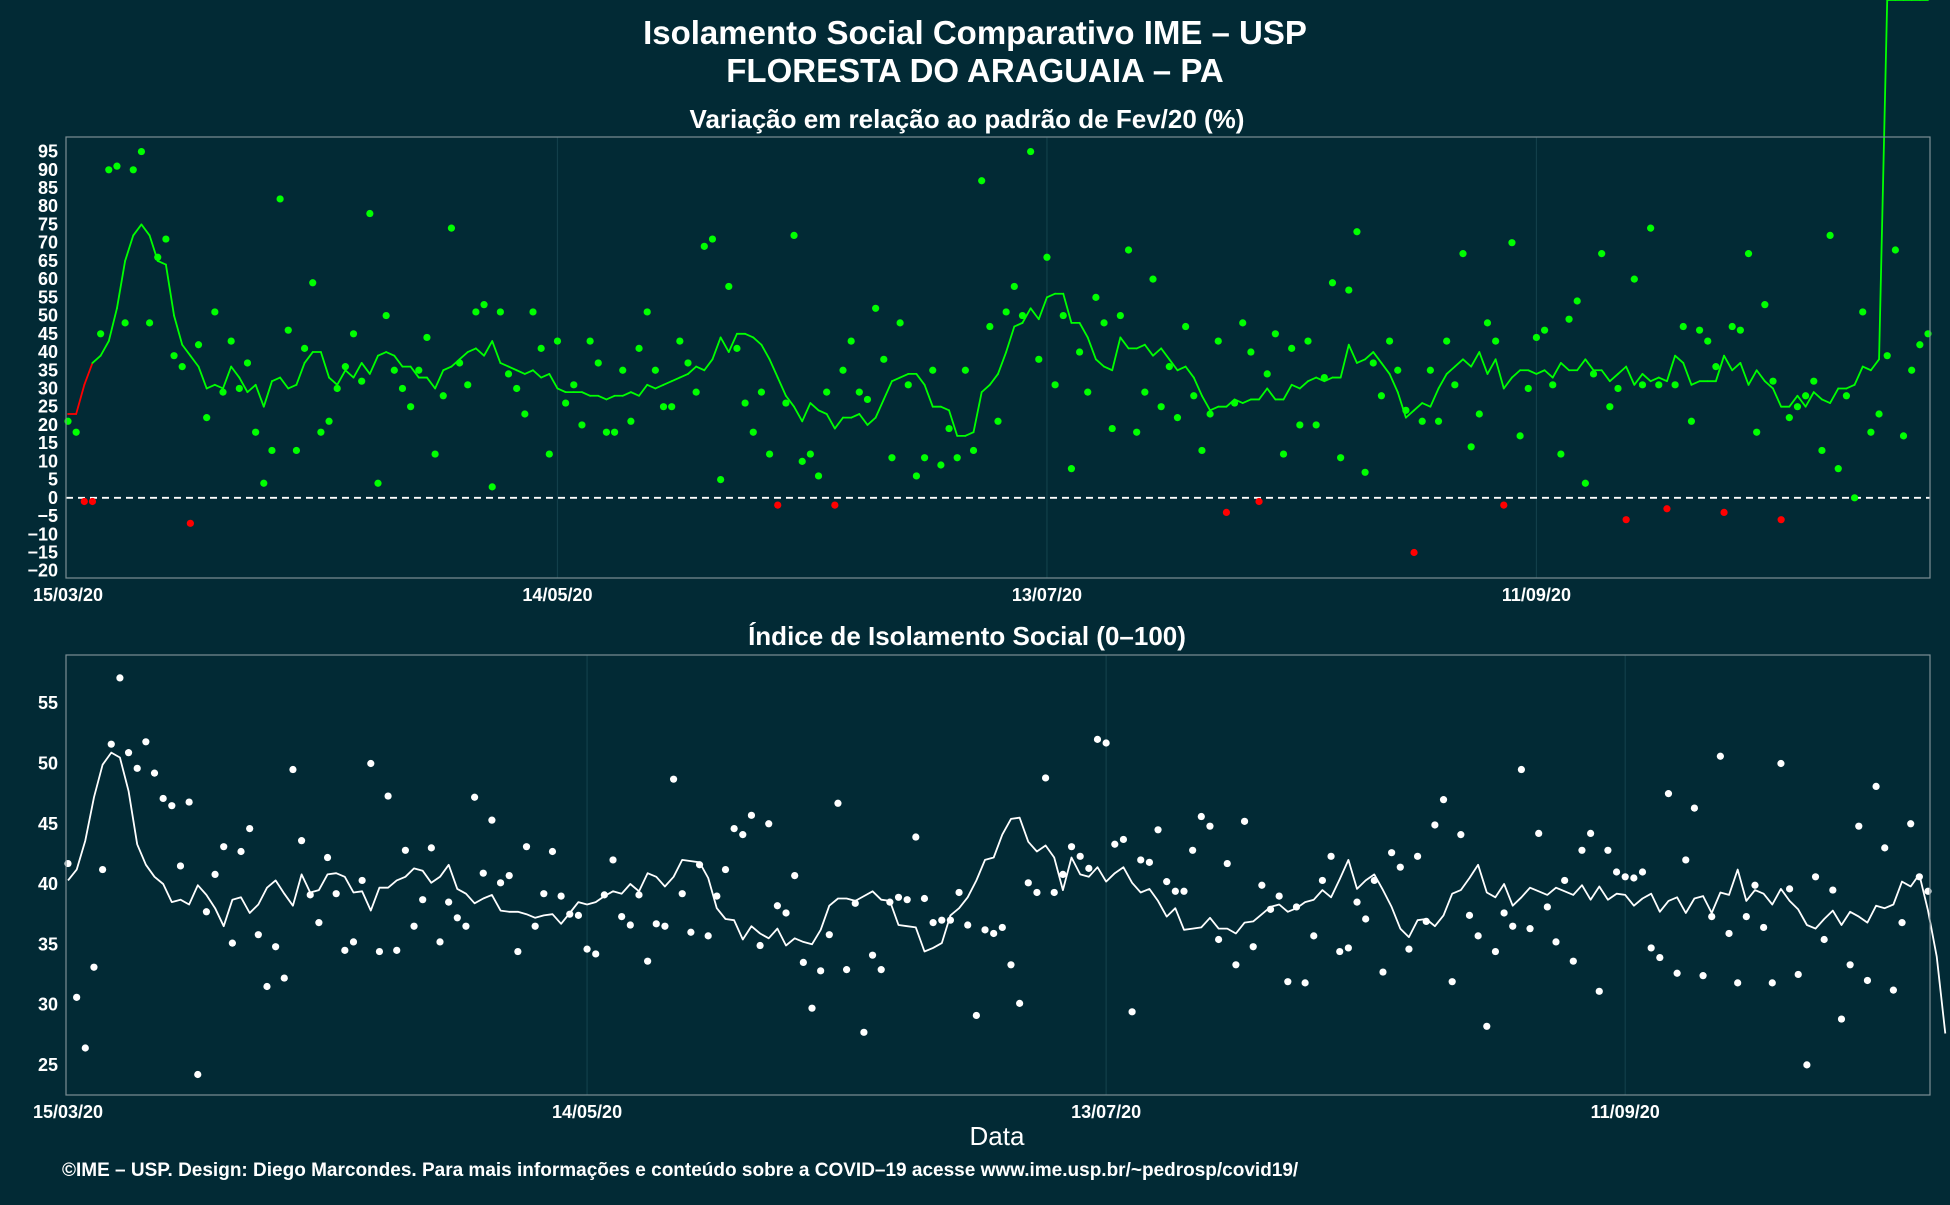  Describe the element at coordinates (68, 595) in the screenshot. I see `panel1-x-tick-label: 15/03/20` at that location.